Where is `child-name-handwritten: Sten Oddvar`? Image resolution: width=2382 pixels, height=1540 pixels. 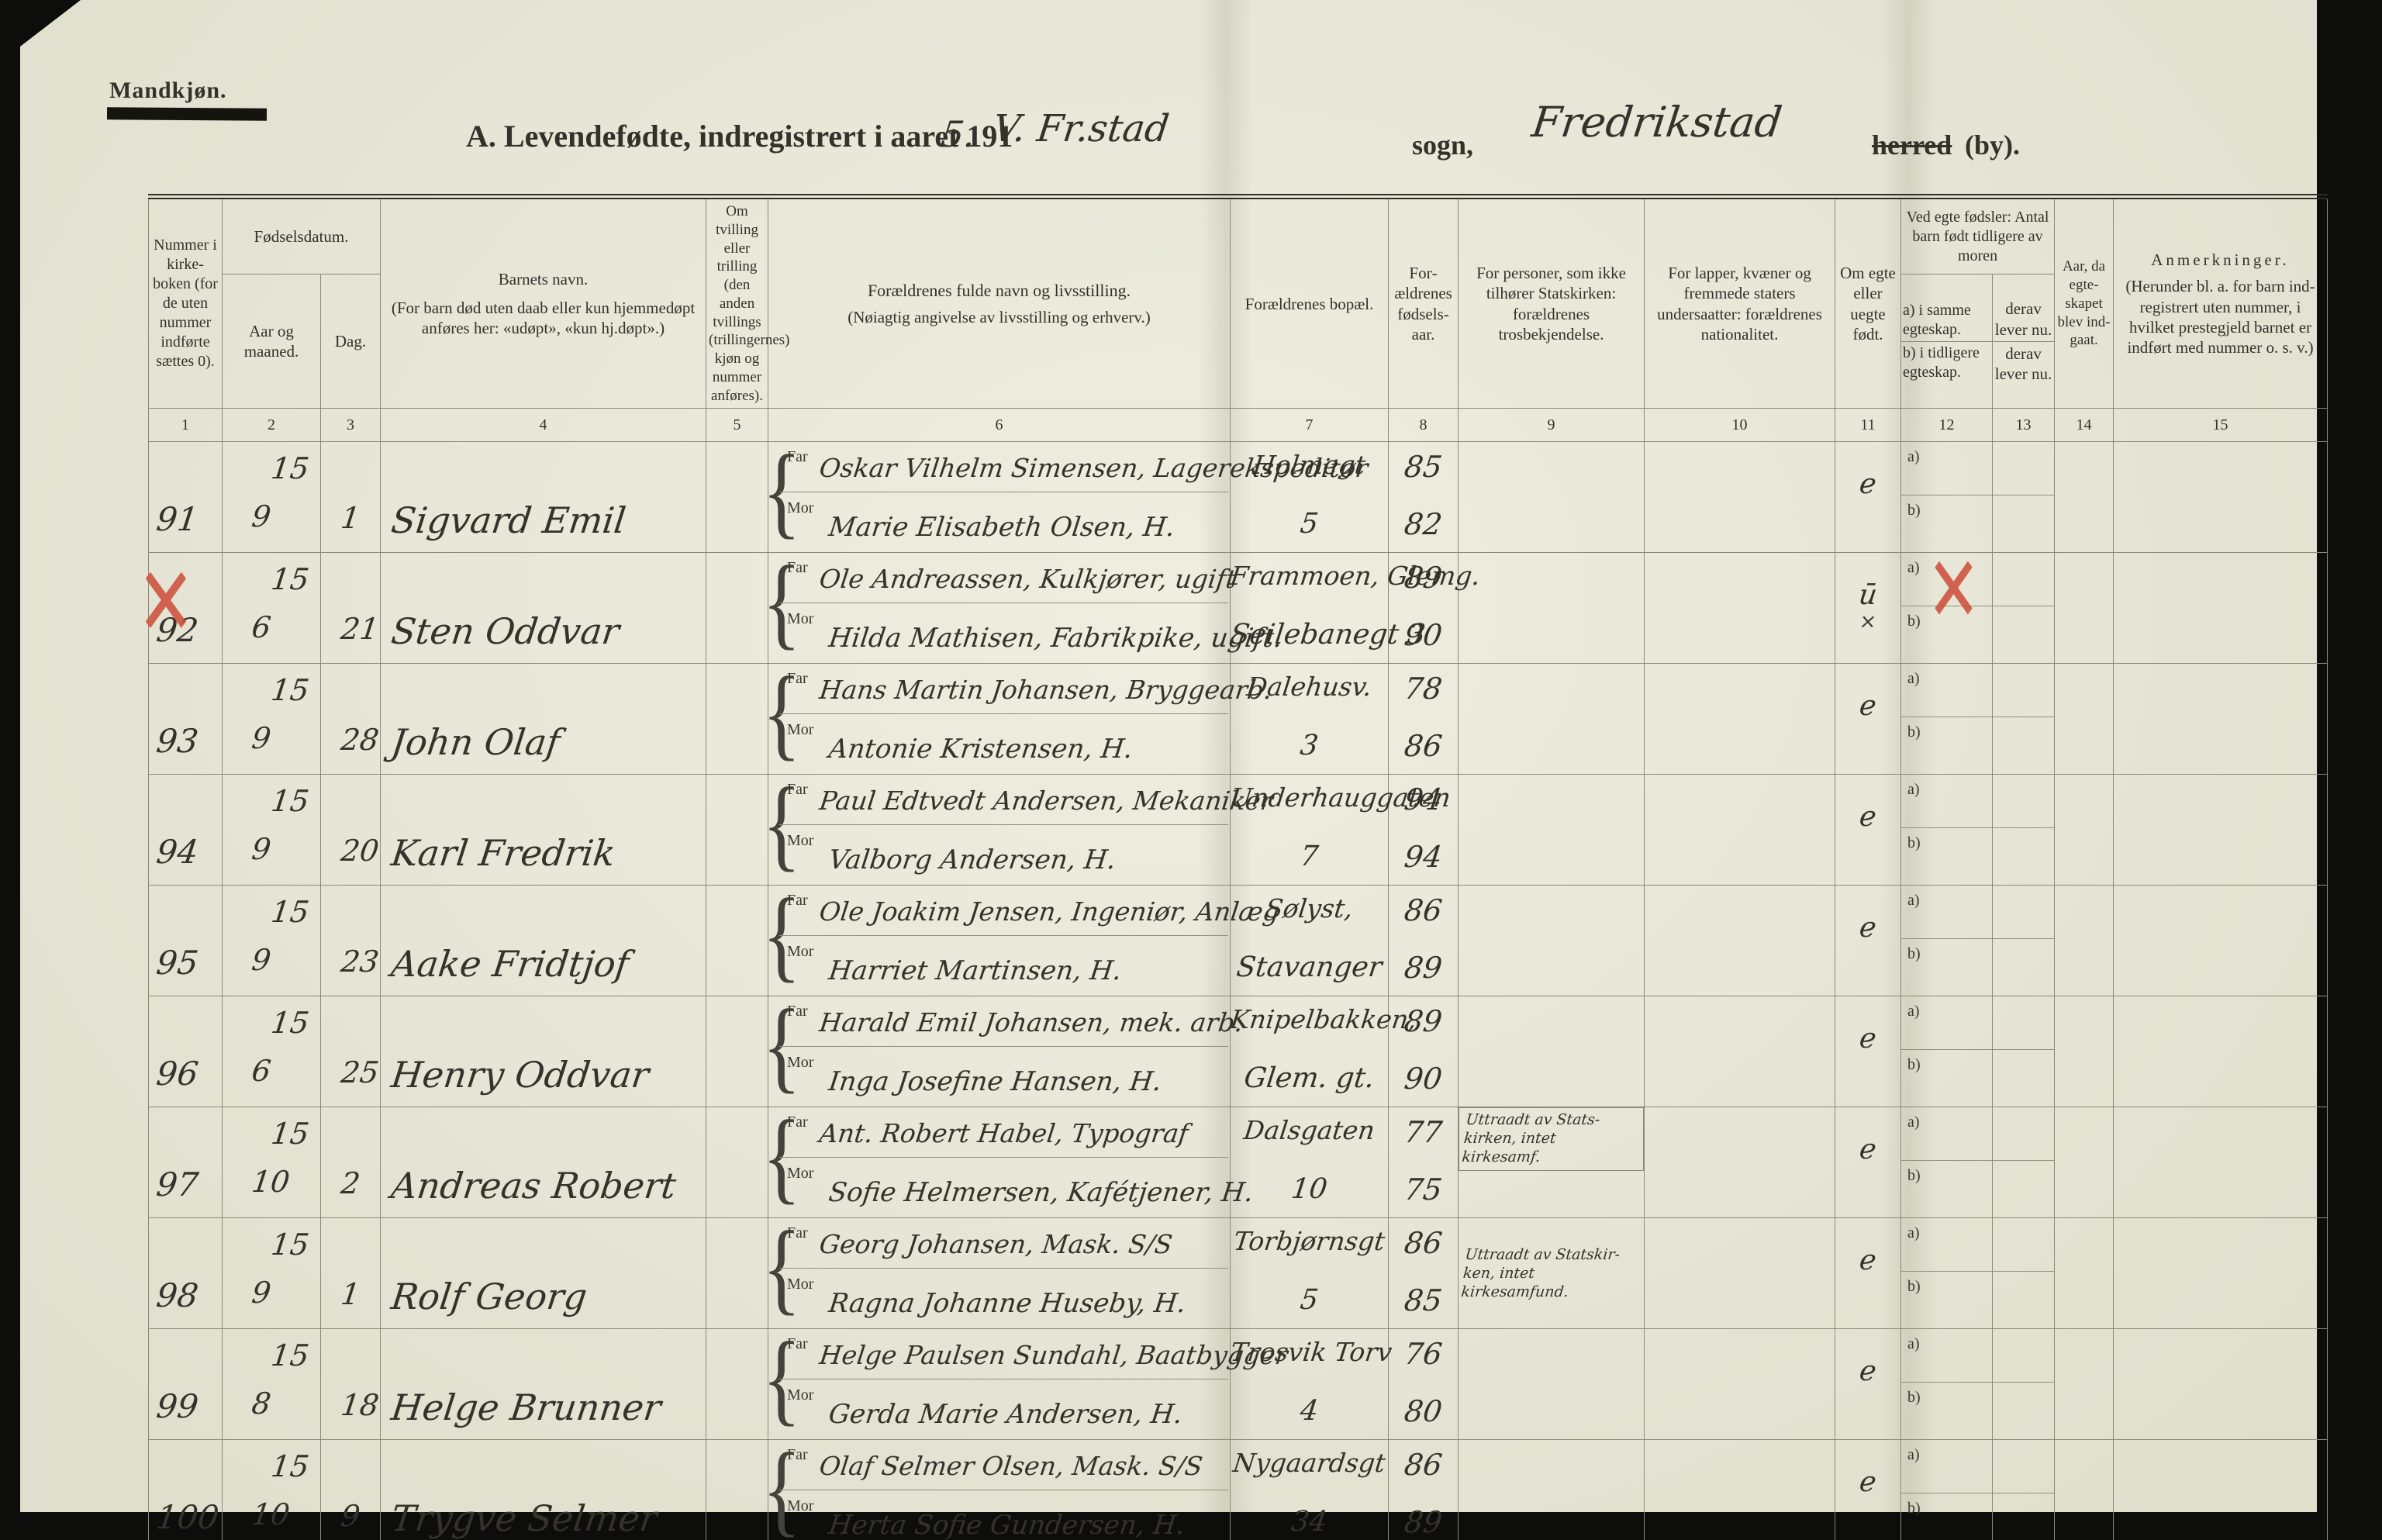 child-name-handwritten: Sten Oddvar is located at coordinates (505, 631).